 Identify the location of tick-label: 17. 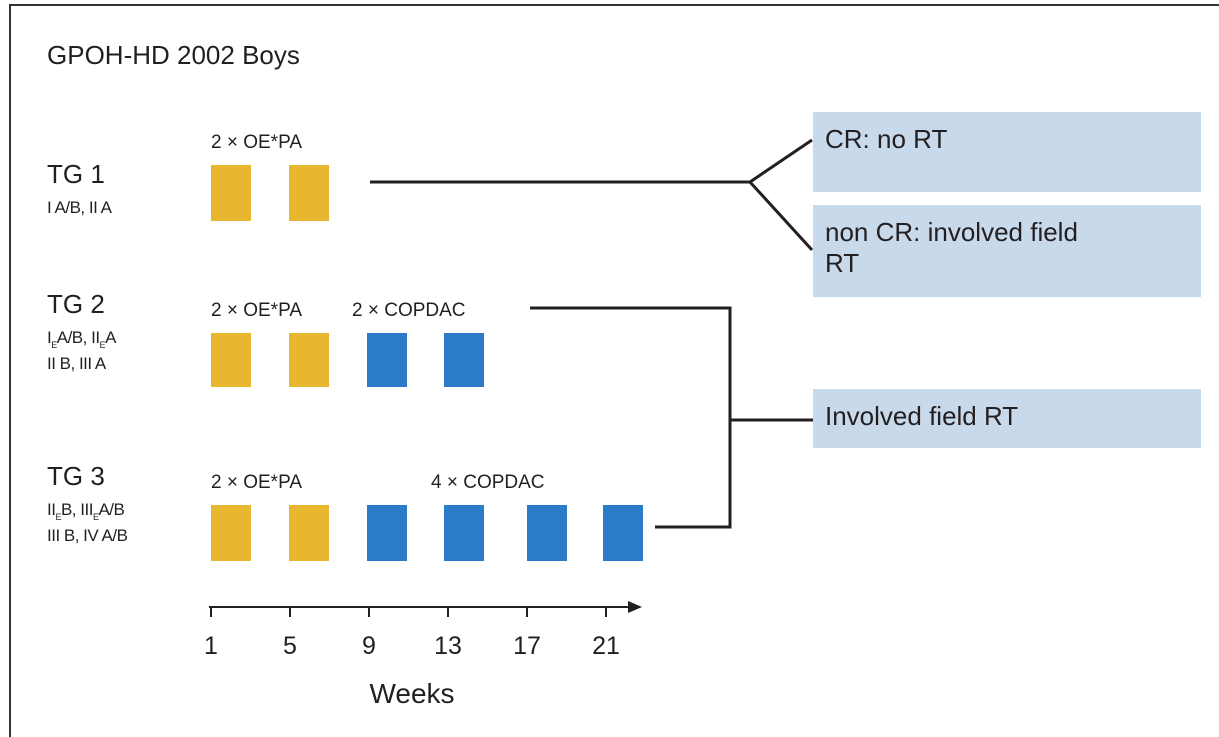
(527, 646).